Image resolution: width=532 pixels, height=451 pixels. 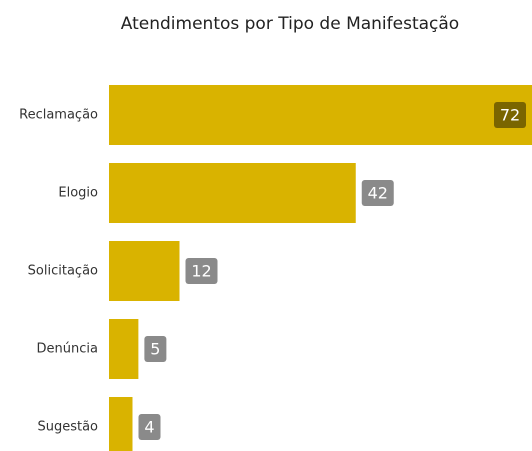 I want to click on value-label: 72, so click(x=510, y=115).